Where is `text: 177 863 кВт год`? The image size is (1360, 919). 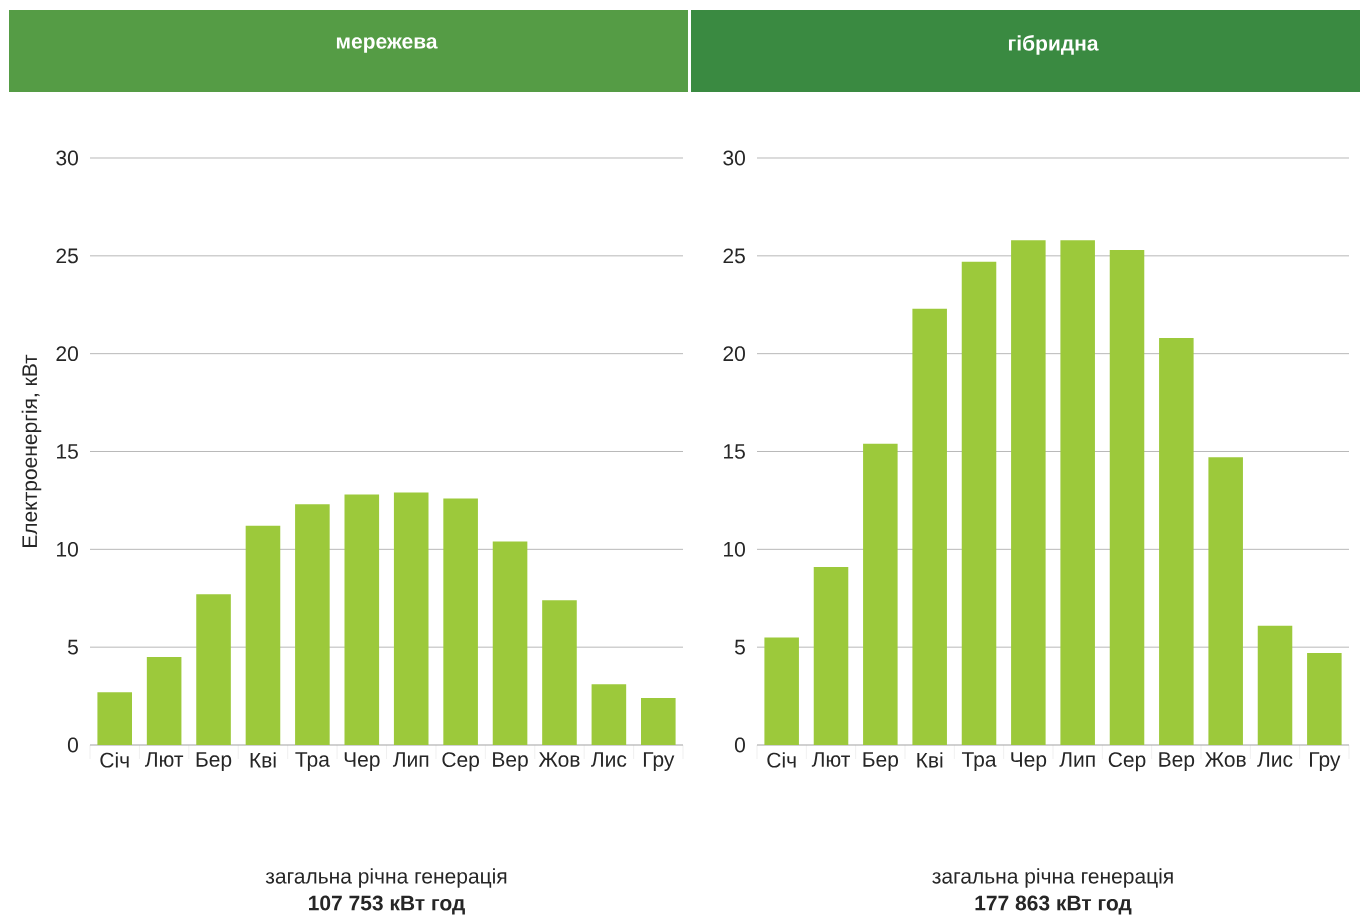 text: 177 863 кВт год is located at coordinates (1053, 905).